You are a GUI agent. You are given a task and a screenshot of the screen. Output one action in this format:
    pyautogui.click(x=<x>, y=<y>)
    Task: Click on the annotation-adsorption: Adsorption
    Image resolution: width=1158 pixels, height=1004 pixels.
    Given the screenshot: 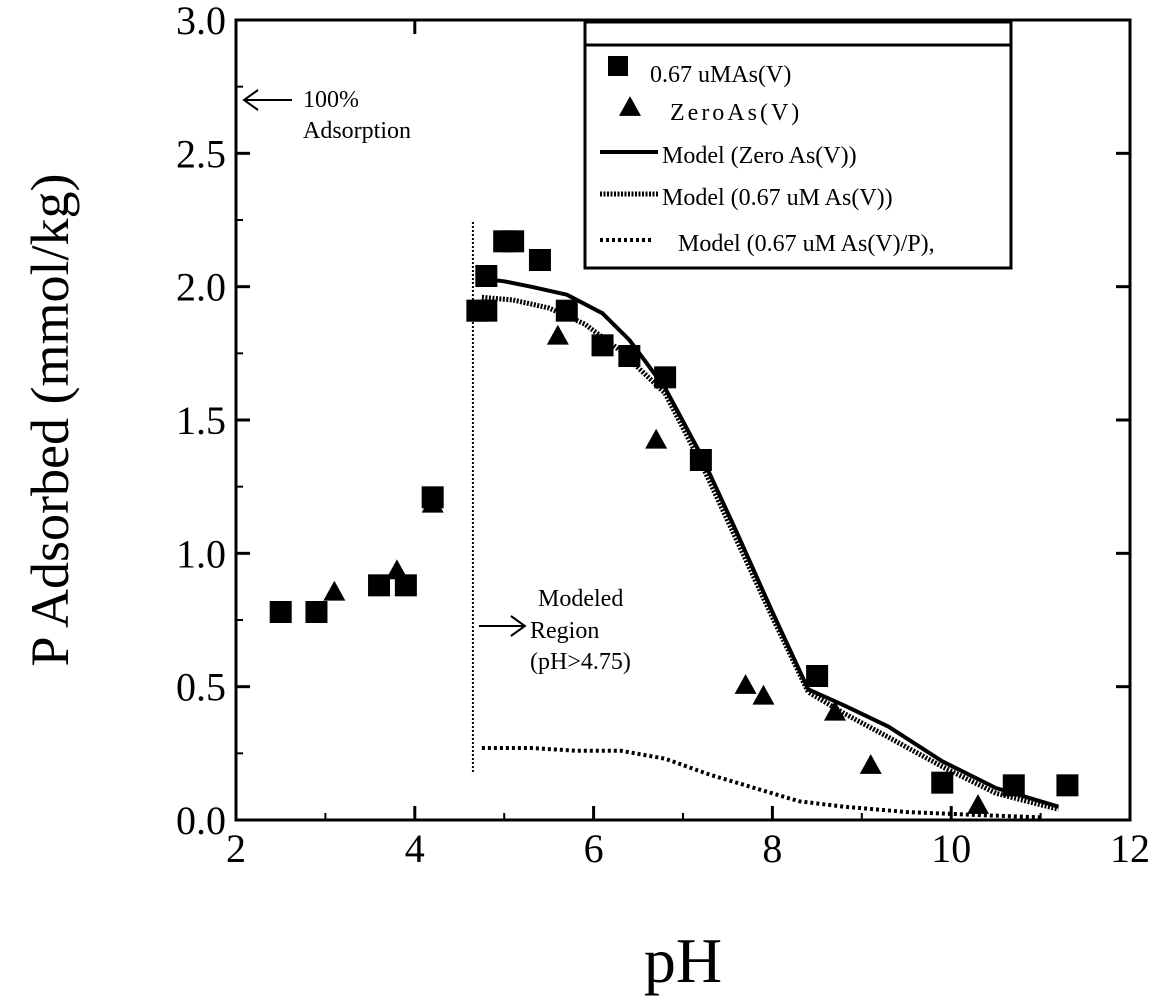 What is the action you would take?
    pyautogui.click(x=357, y=131)
    